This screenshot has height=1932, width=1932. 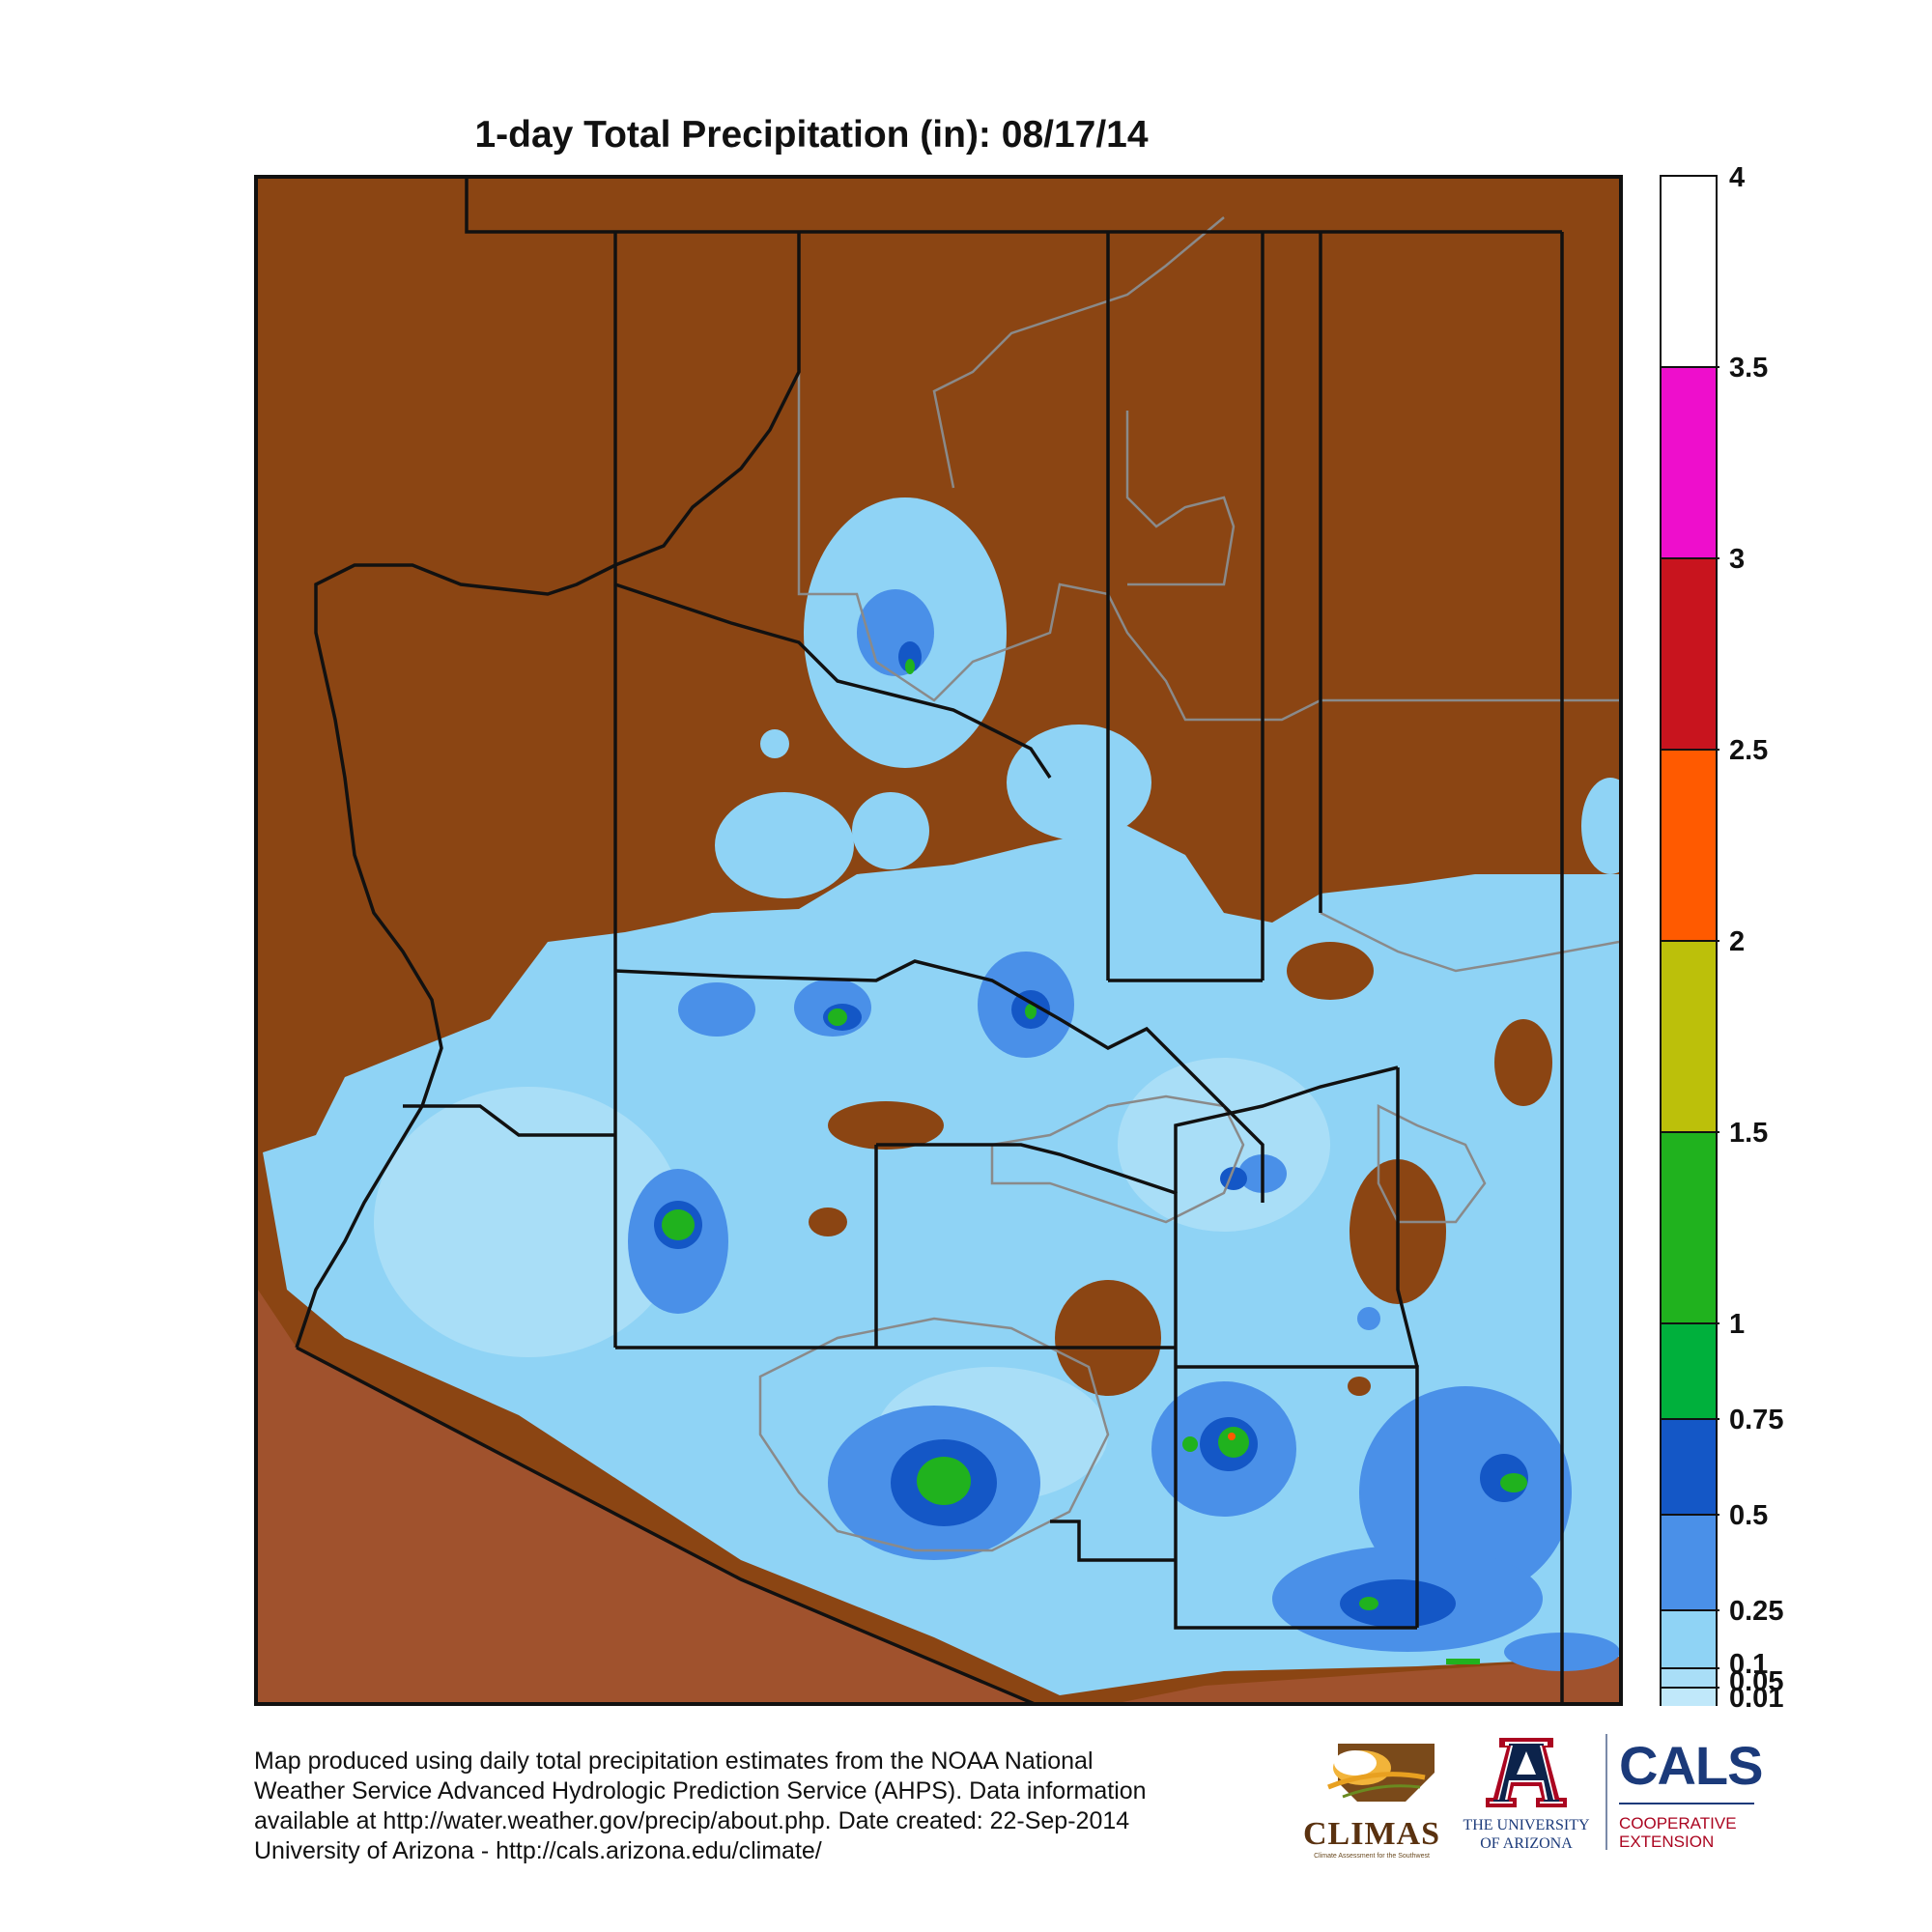 What do you see at coordinates (1737, 1324) in the screenshot?
I see `legend-label-1: 1` at bounding box center [1737, 1324].